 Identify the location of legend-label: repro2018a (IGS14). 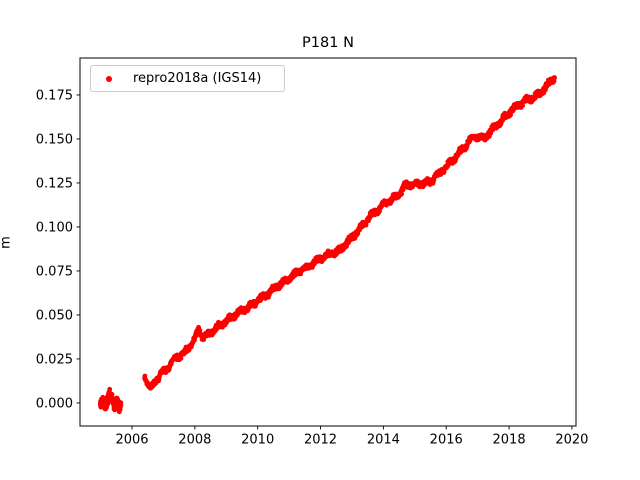
(197, 78).